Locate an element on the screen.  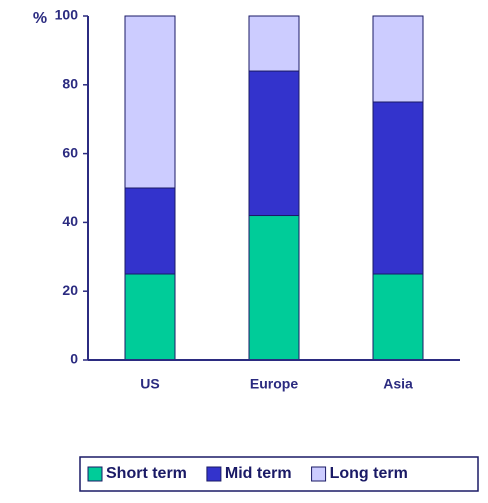
legend-label: Mid term is located at coordinates (258, 473).